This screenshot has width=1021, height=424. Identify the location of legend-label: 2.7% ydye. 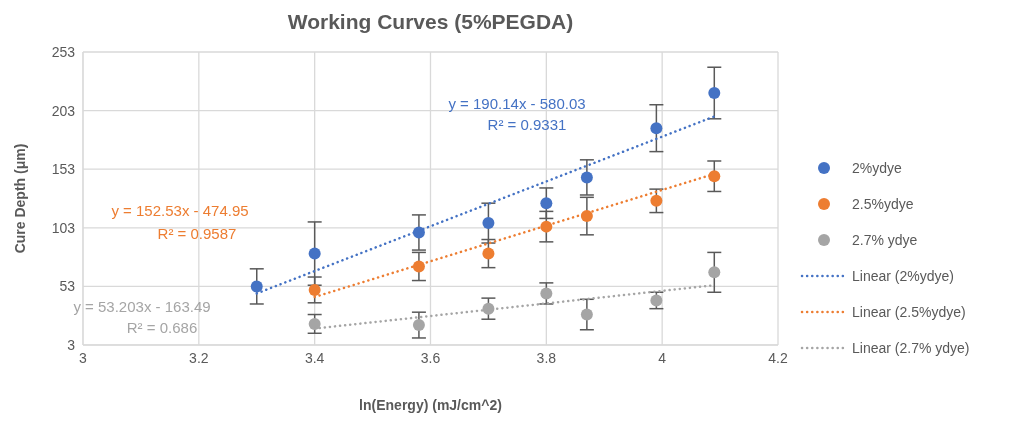
(885, 240).